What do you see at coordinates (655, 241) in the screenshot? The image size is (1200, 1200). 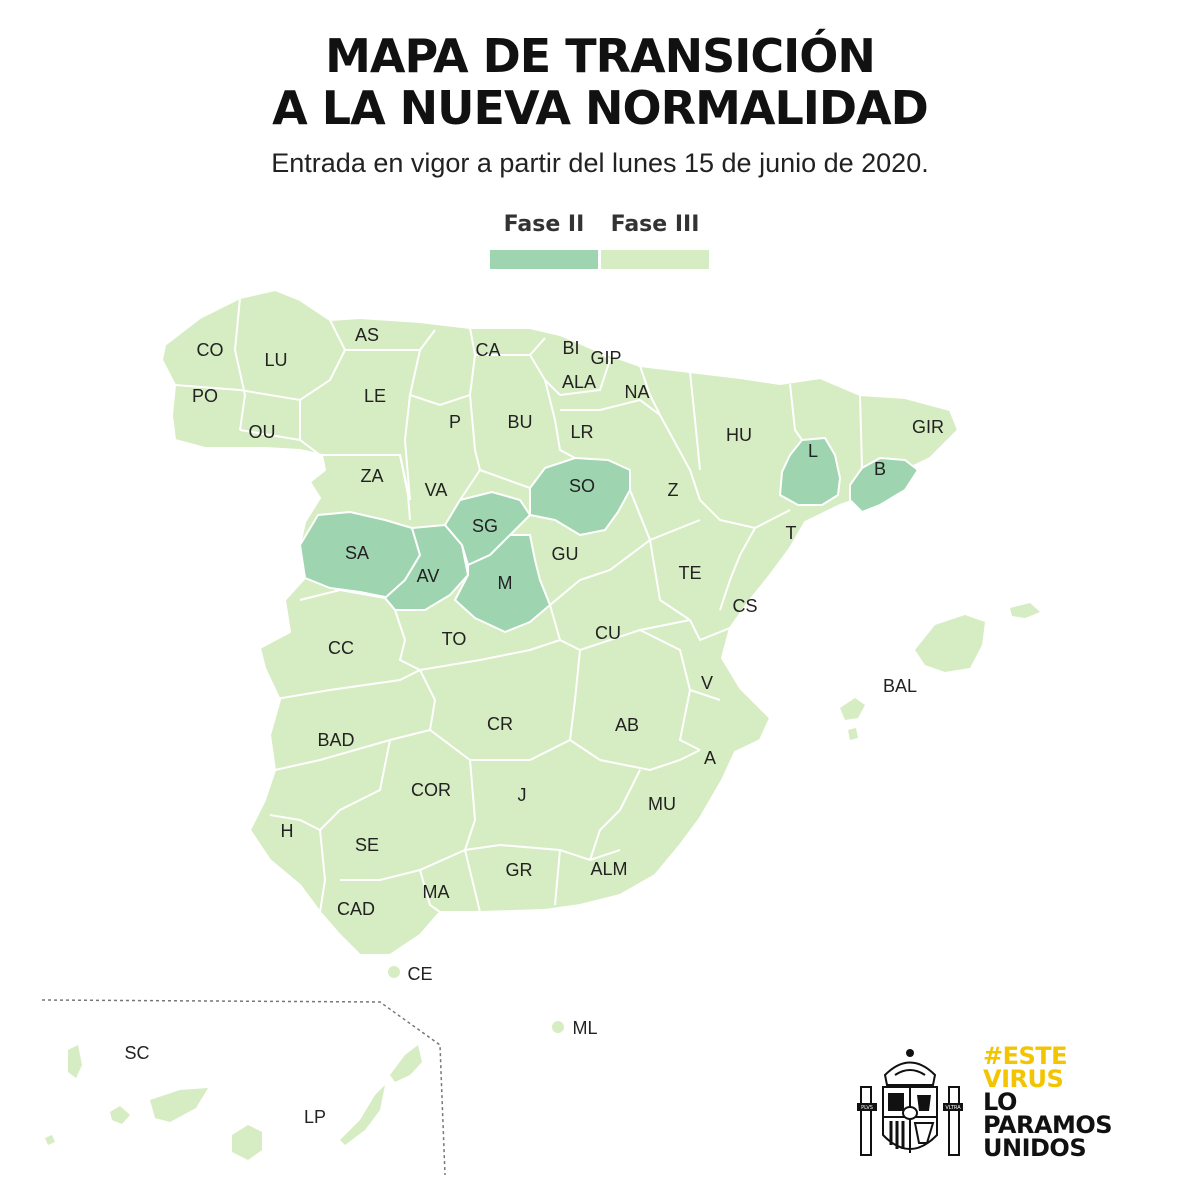 I see `legend-item-fase-3: Fase III` at bounding box center [655, 241].